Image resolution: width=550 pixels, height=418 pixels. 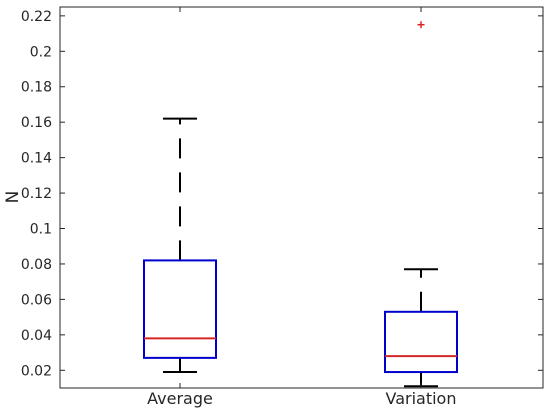 I want to click on y-tick-label: 0.16, so click(x=36, y=123).